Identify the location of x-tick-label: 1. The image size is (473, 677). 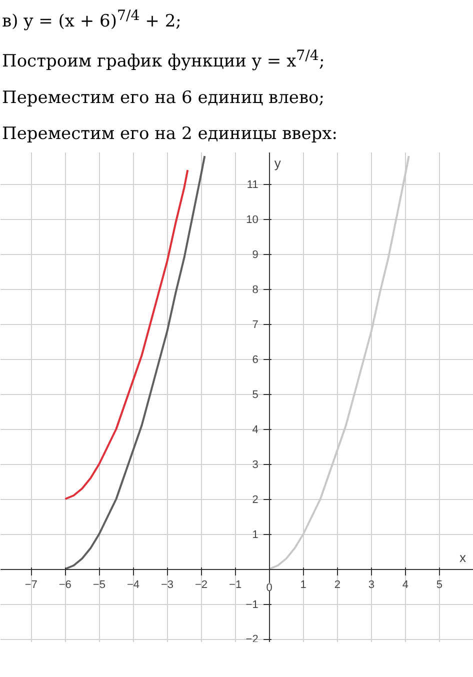
(303, 585).